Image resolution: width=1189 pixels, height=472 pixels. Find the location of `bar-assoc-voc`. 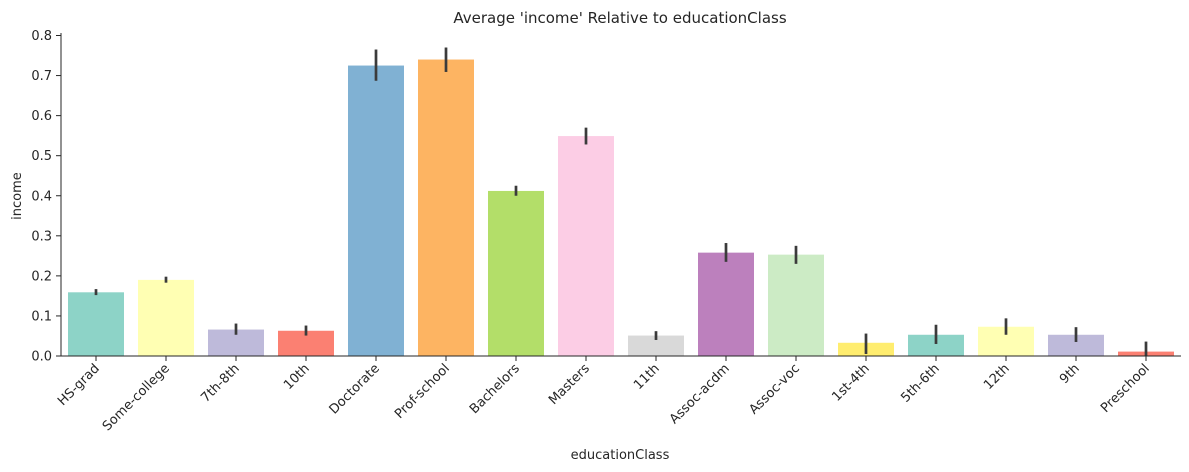

bar-assoc-voc is located at coordinates (796, 305).